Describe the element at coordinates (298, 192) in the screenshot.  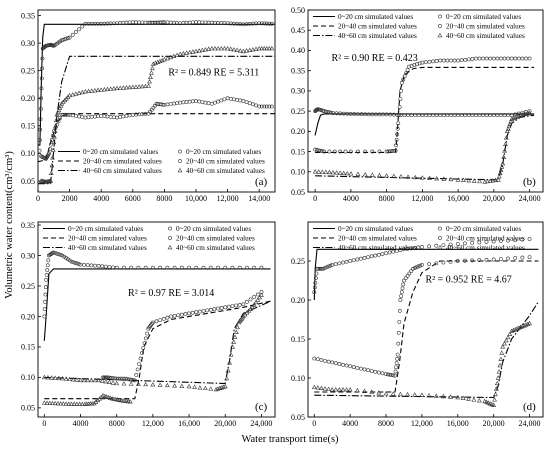
I see `y-tick-label: 0.05` at that location.